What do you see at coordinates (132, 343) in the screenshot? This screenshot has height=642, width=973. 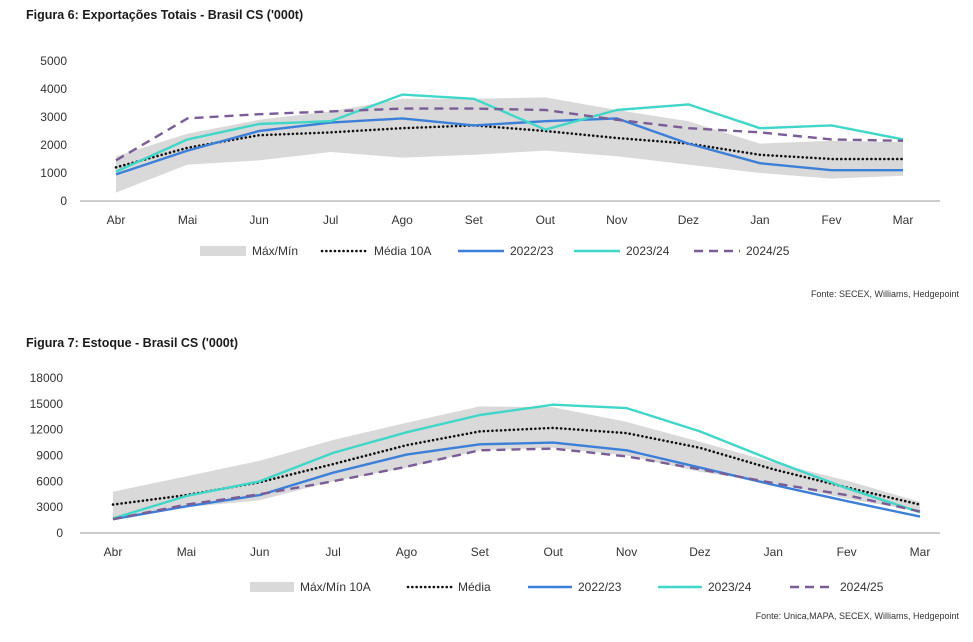 I see `figure-7-title: Figura 7: Estoque - Brasil CS ('000t)` at bounding box center [132, 343].